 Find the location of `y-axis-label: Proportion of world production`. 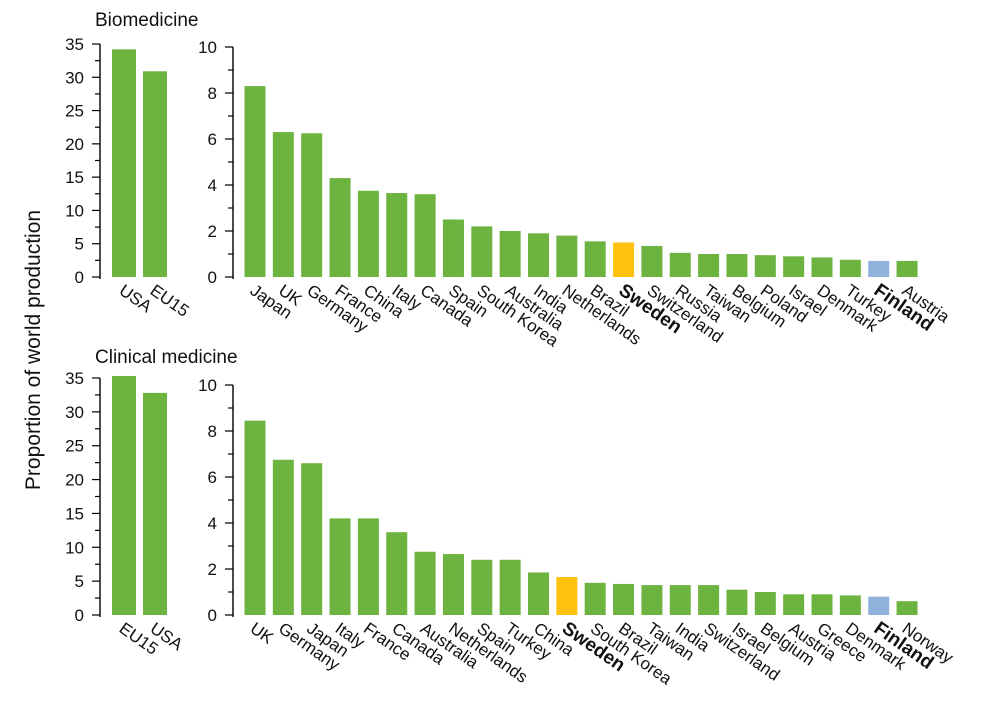

y-axis-label: Proportion of world production is located at coordinates (33, 350).